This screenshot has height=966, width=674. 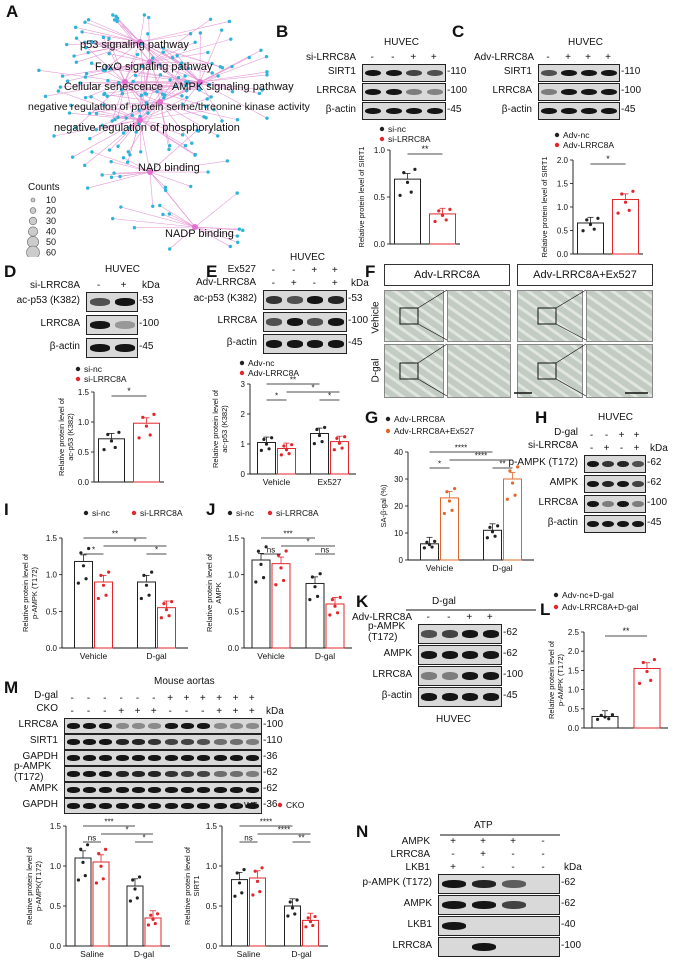 I want to click on legend-label: si-LRRC8A, so click(x=161, y=513).